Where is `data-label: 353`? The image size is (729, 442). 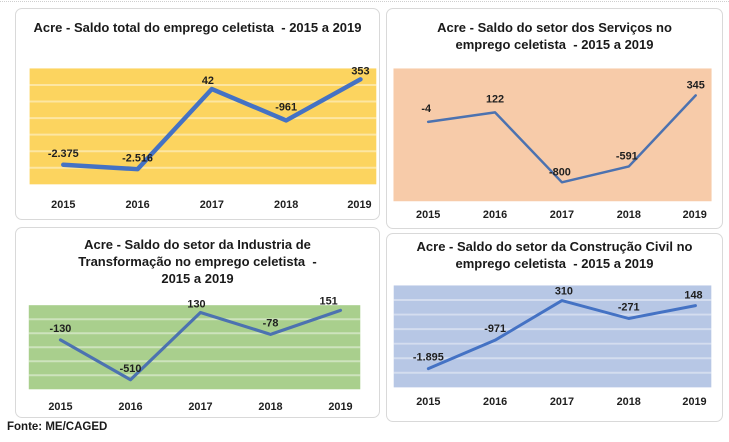 data-label: 353 is located at coordinates (360, 71).